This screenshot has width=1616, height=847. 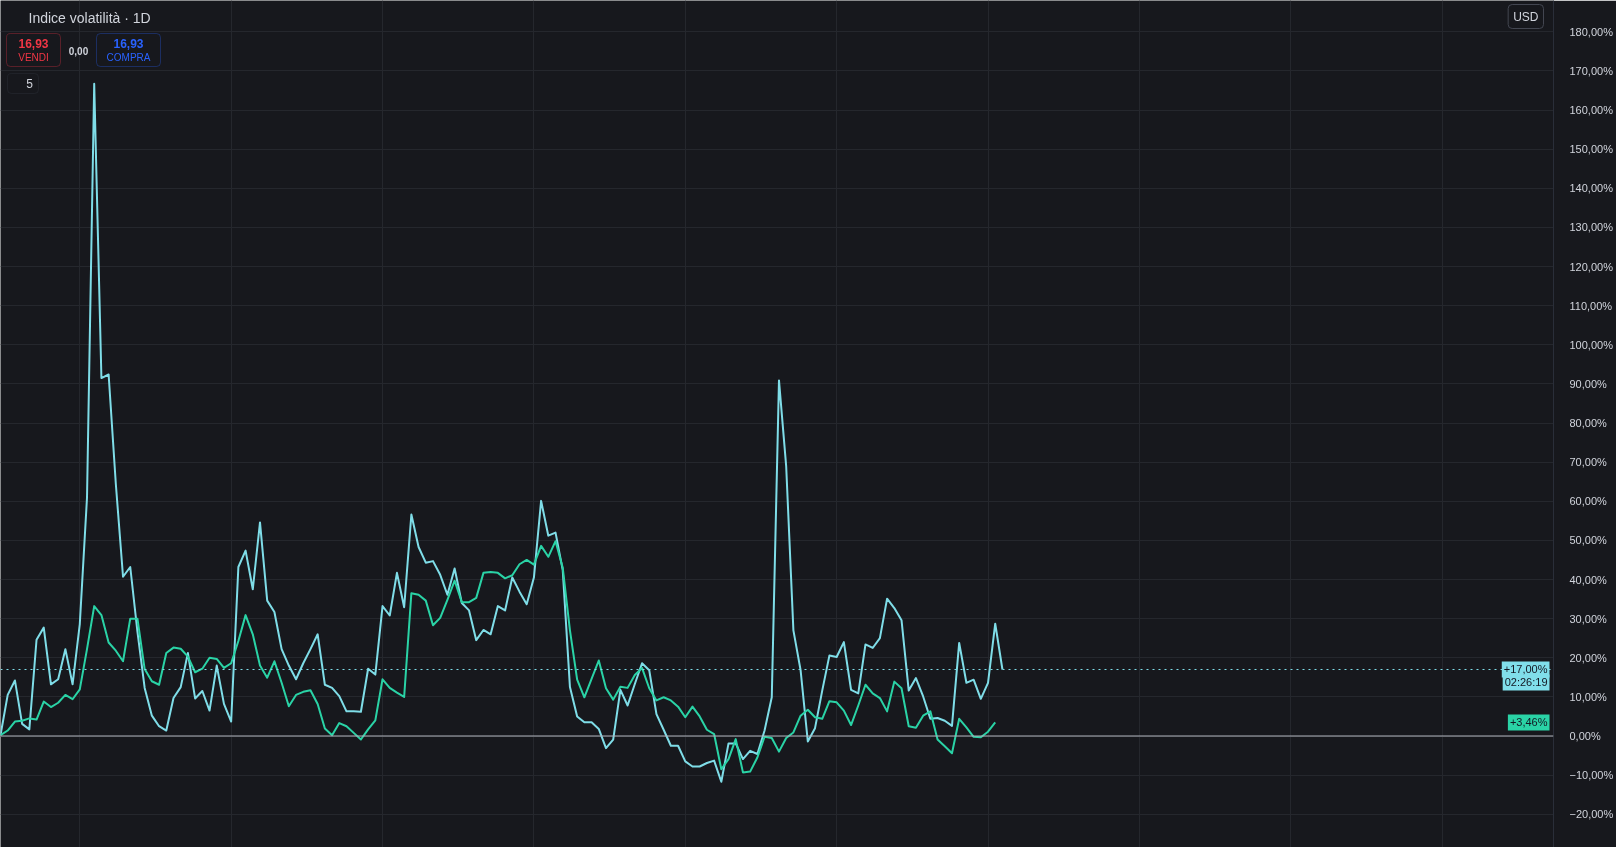 What do you see at coordinates (89, 17) in the screenshot?
I see `text: Indice volatilità · 1D` at bounding box center [89, 17].